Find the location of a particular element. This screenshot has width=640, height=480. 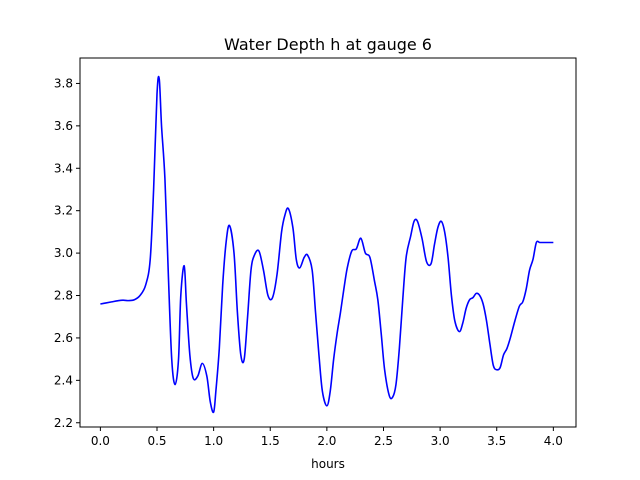

x-tick-label: 0.0 is located at coordinates (100, 441).